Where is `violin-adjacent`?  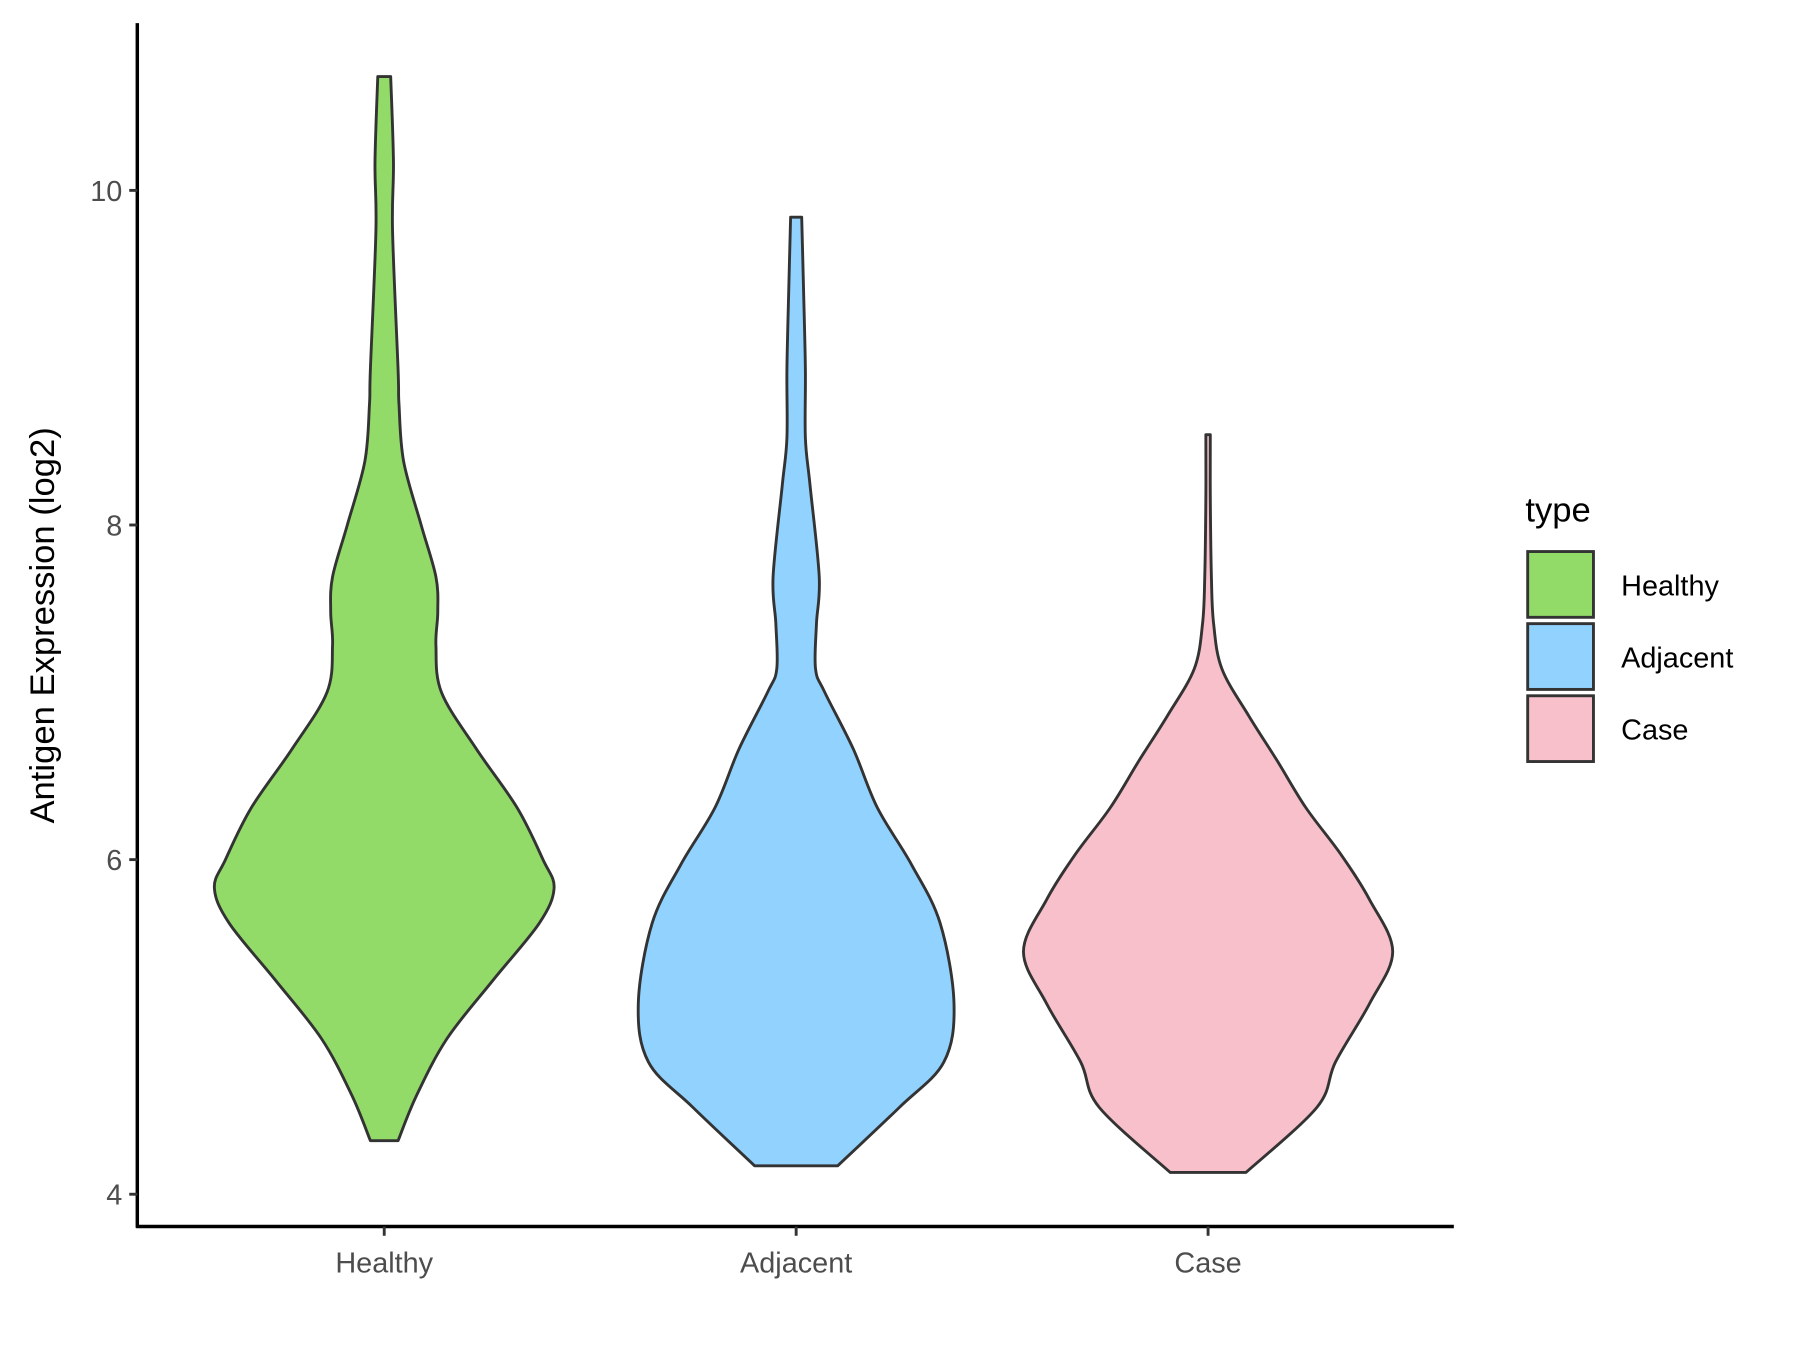 violin-adjacent is located at coordinates (796, 691).